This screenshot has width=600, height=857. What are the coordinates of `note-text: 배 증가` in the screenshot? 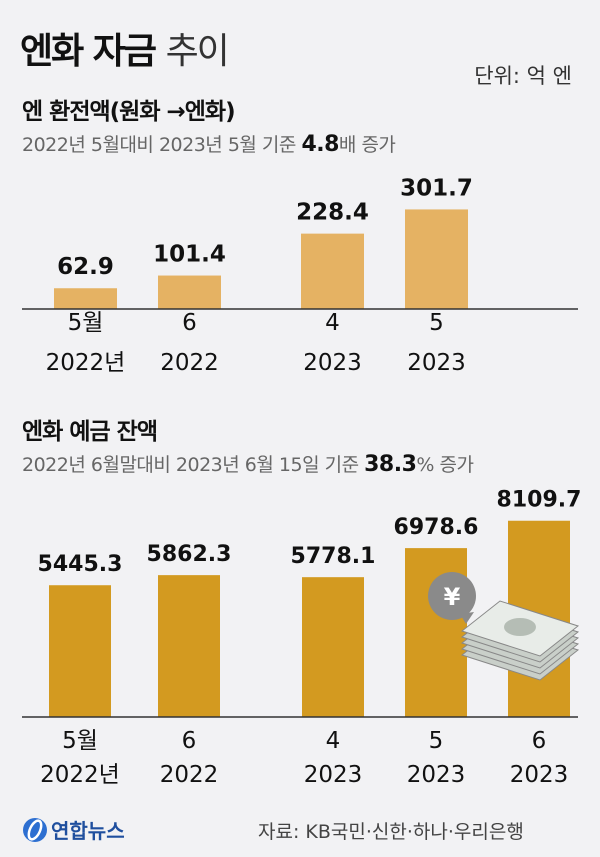 It's located at (367, 145).